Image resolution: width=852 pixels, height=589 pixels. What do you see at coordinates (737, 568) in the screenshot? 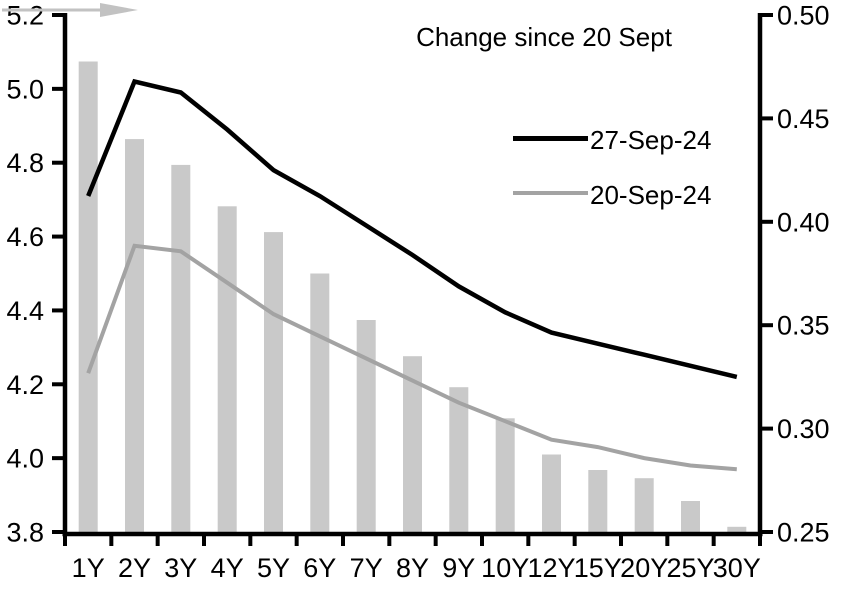
I see `x-axis-label: 30Y` at bounding box center [737, 568].